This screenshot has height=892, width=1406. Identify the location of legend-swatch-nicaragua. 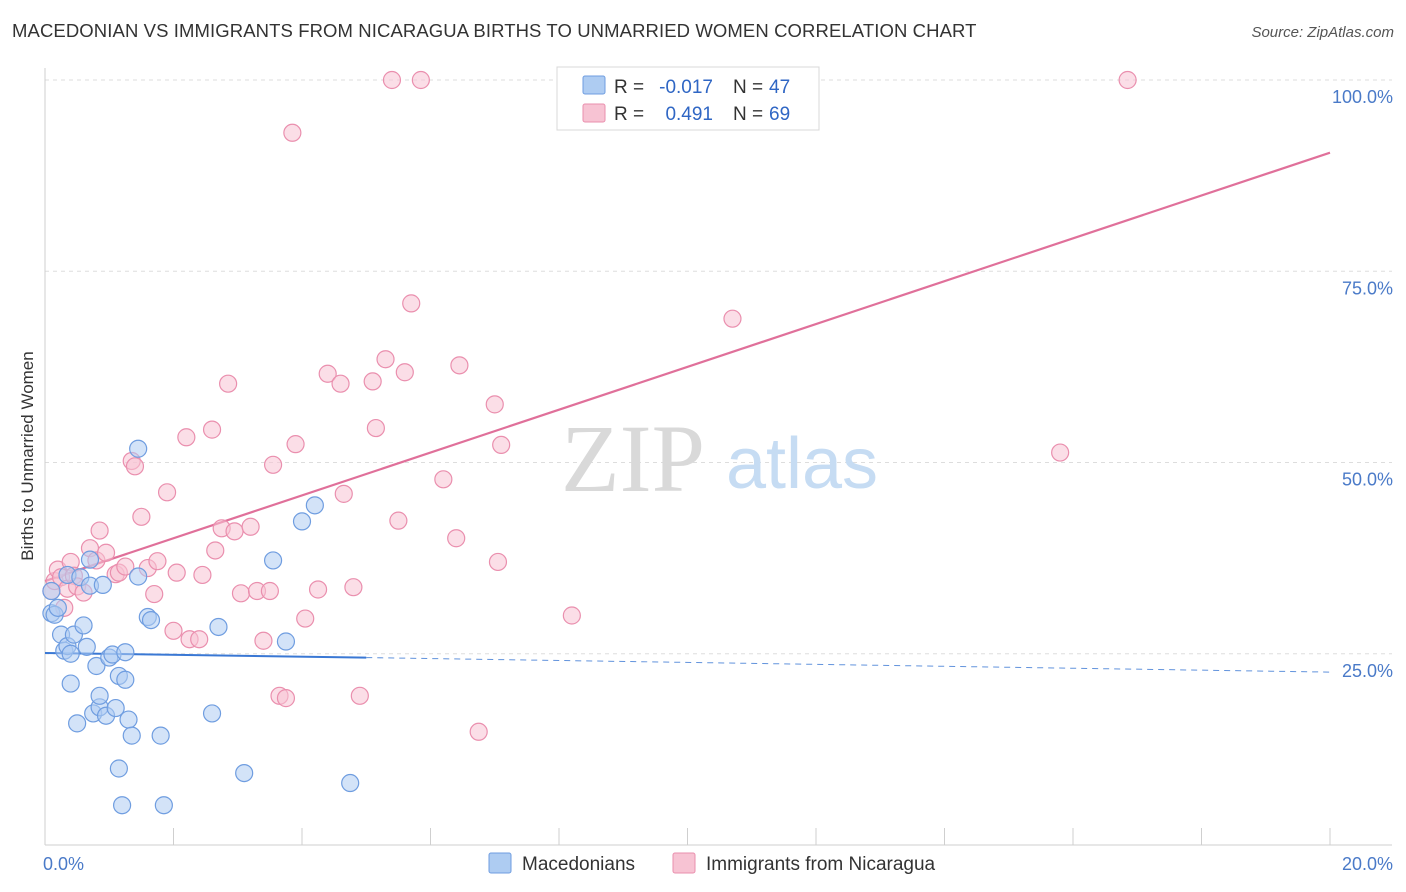
(684, 863).